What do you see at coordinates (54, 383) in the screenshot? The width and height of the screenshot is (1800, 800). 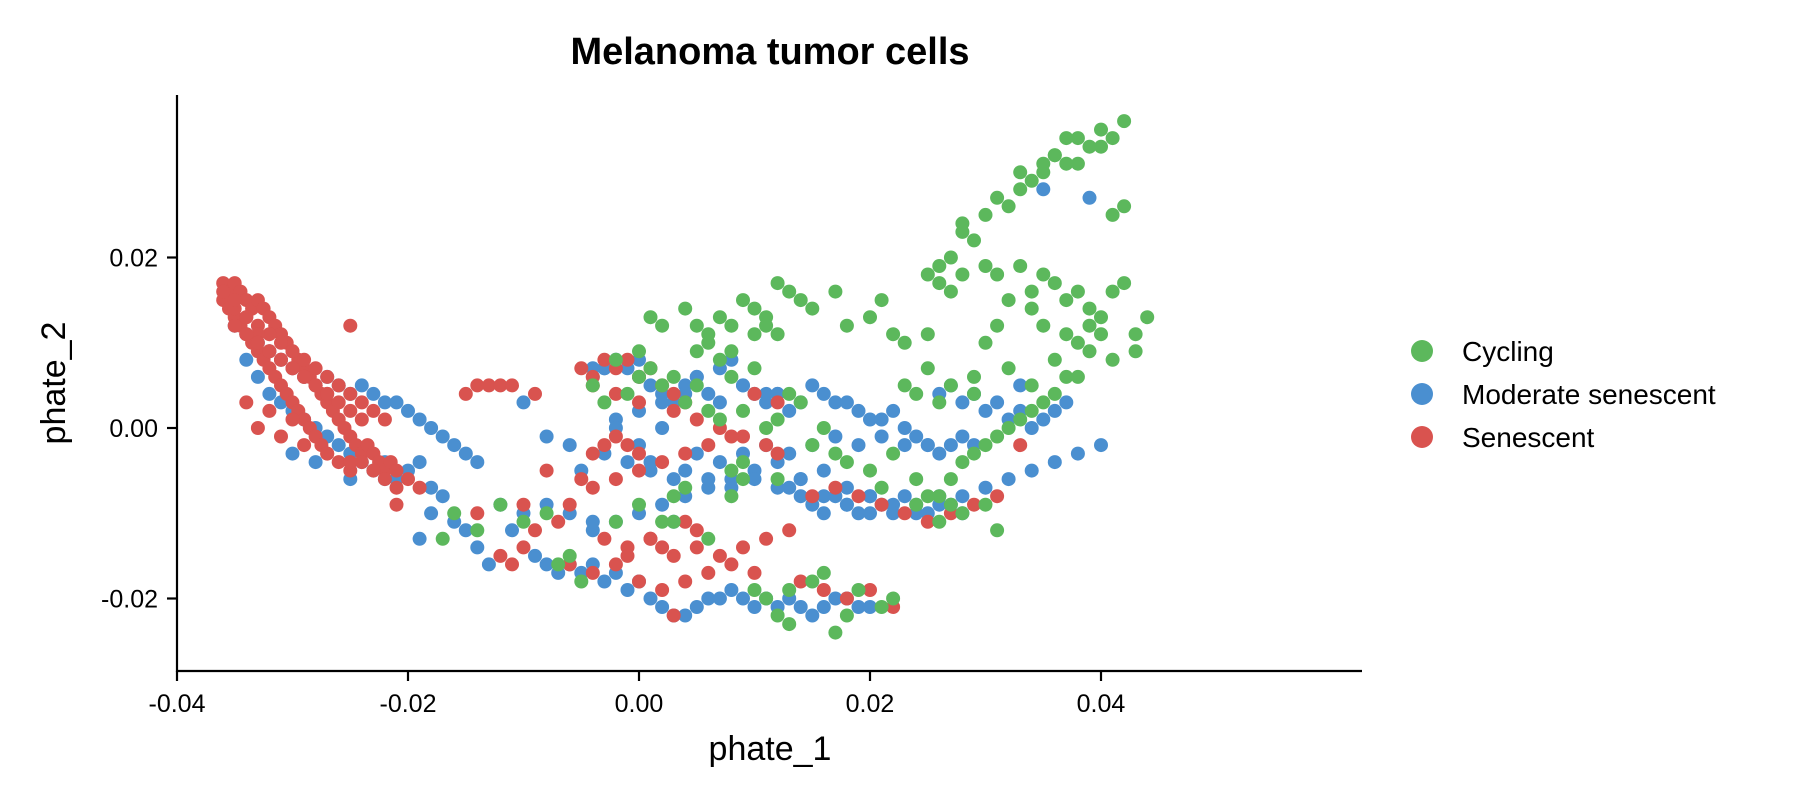 I see `y-axis-label: phate_2` at bounding box center [54, 383].